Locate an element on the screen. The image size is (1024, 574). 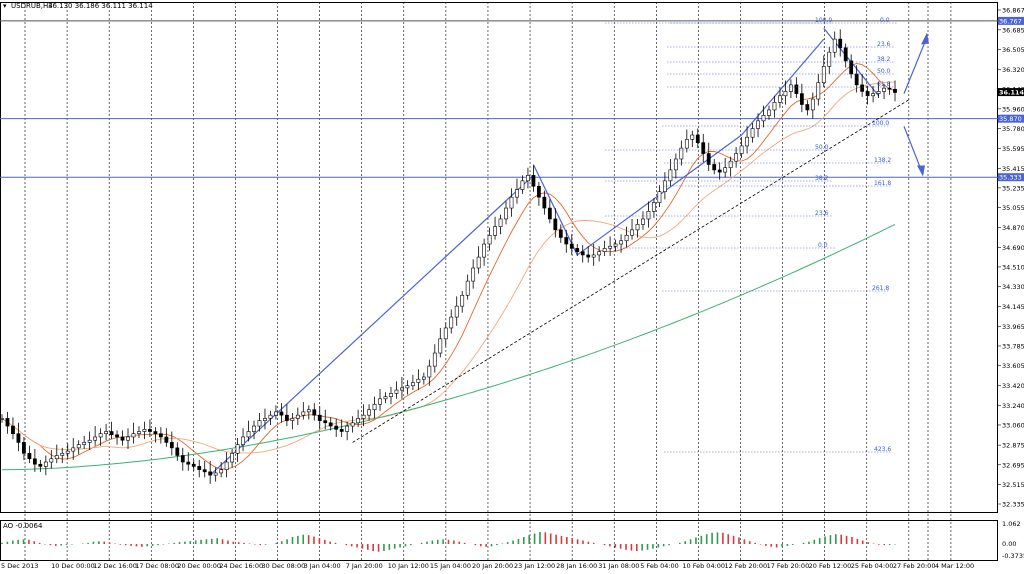
x-tick-label: 28 Jan 16:00 is located at coordinates (576, 566).